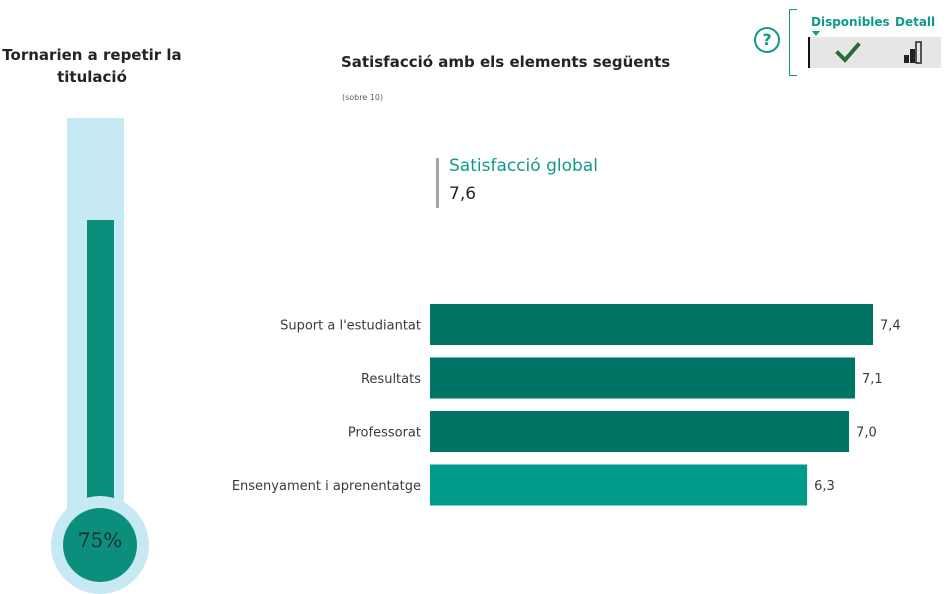 Image resolution: width=947 pixels, height=594 pixels. Describe the element at coordinates (850, 22) in the screenshot. I see `tab-available: Disponibles` at that location.